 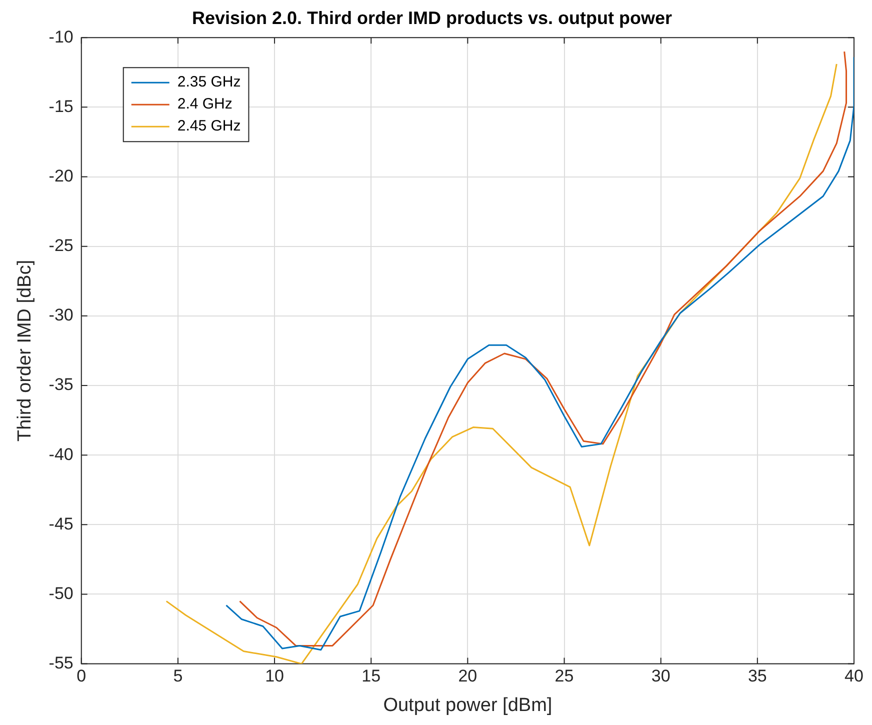 What do you see at coordinates (61, 246) in the screenshot?
I see `y-tick-label: -25` at bounding box center [61, 246].